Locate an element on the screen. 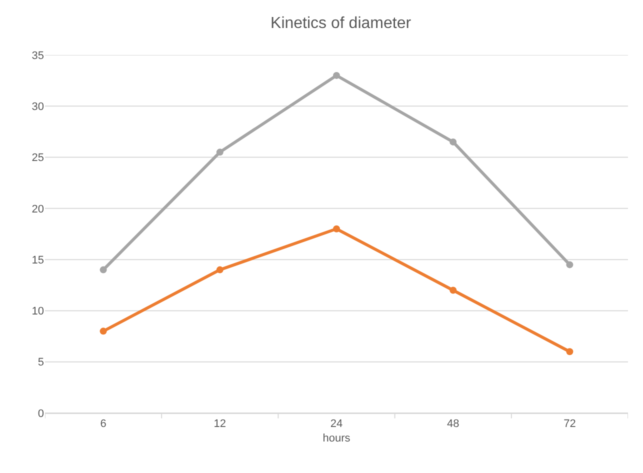 The image size is (643, 473). x-axis-title: hours is located at coordinates (336, 438).